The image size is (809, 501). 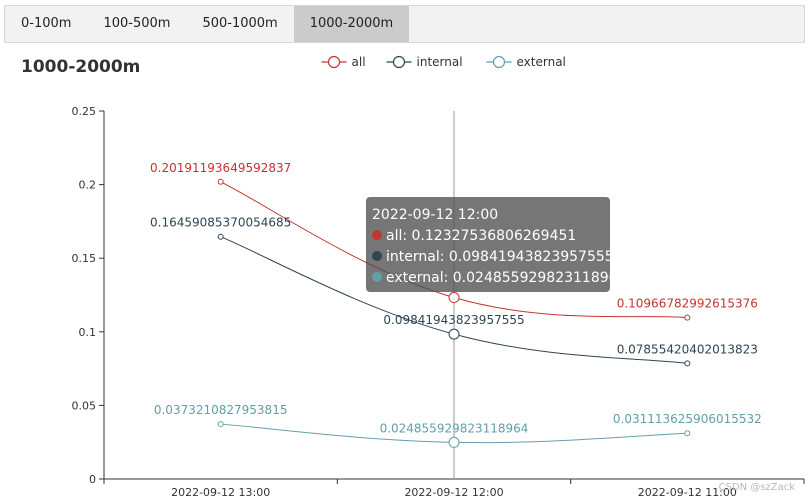 I want to click on legend-item-internal: internal, so click(x=424, y=62).